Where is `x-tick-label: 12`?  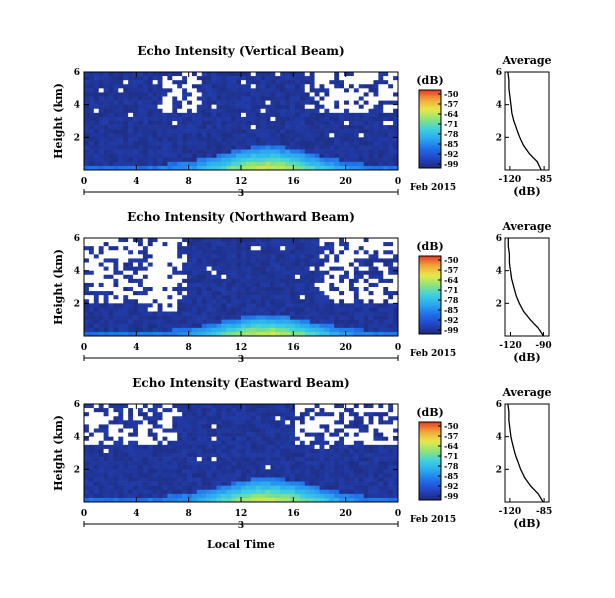
x-tick-label: 12 is located at coordinates (241, 514).